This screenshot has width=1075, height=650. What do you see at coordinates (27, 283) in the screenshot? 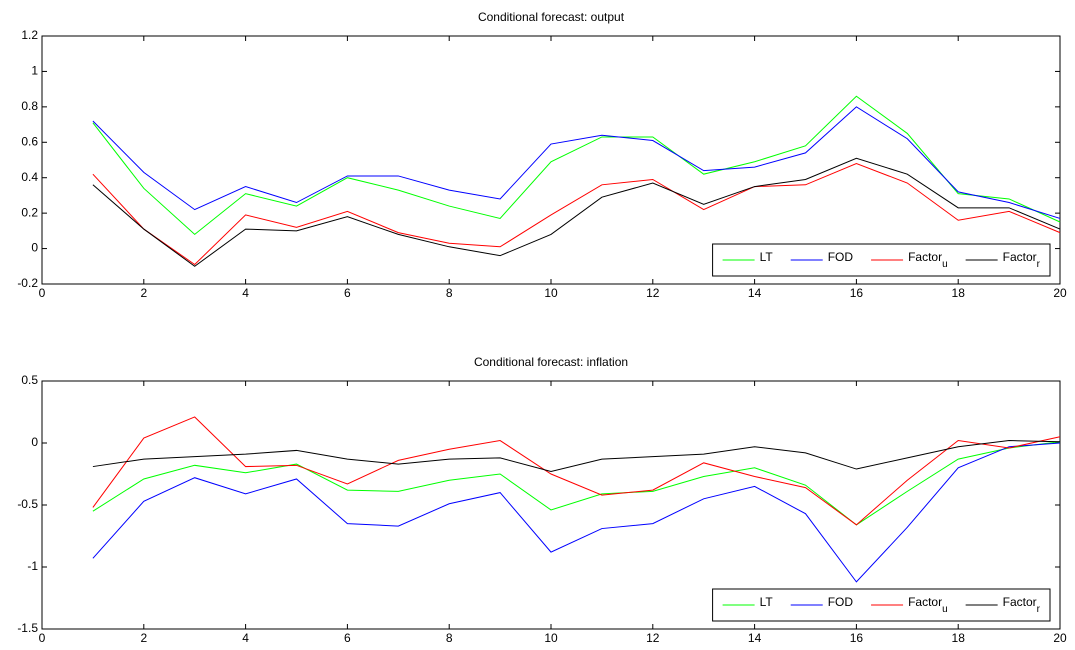
I see `y-tick-label: -0.2` at bounding box center [27, 283].